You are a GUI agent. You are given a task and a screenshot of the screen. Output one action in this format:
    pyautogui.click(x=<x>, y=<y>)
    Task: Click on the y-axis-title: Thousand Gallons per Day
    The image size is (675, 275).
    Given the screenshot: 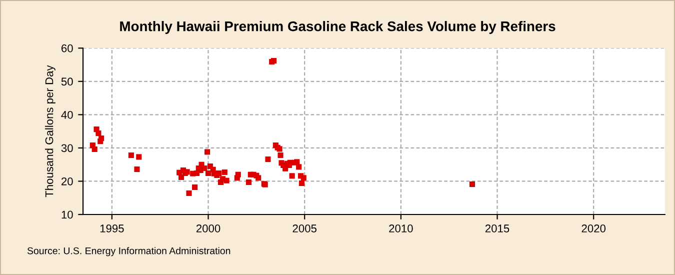 What is the action you would take?
    pyautogui.click(x=50, y=131)
    